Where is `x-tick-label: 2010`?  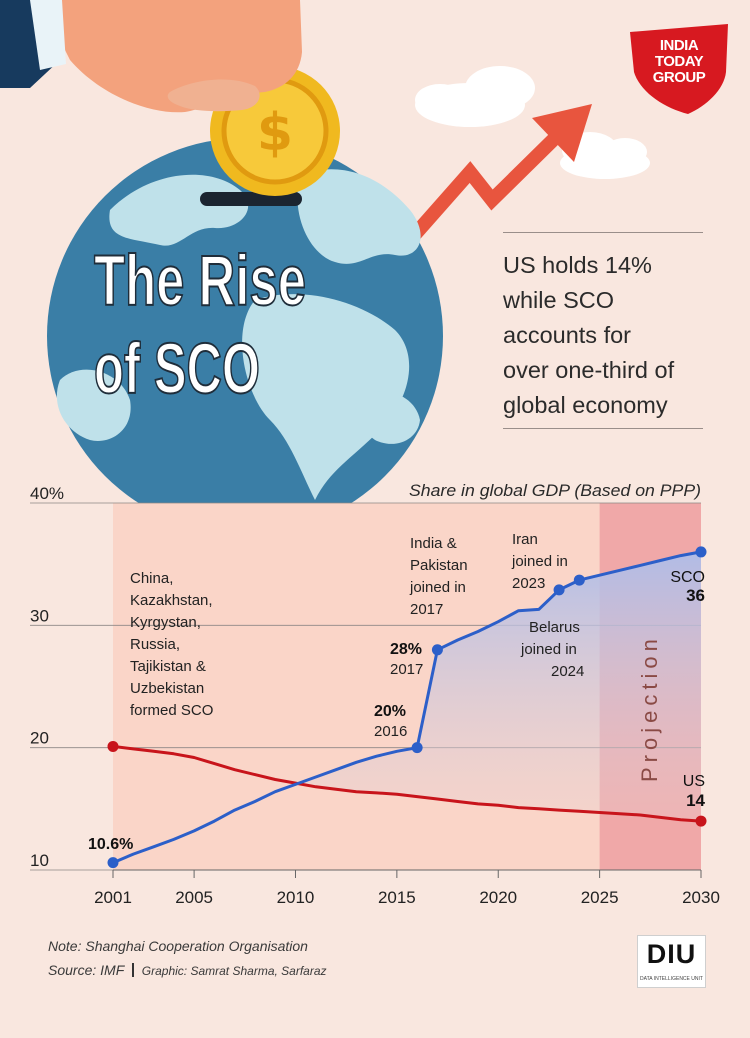 x-tick-label: 2010 is located at coordinates (296, 897).